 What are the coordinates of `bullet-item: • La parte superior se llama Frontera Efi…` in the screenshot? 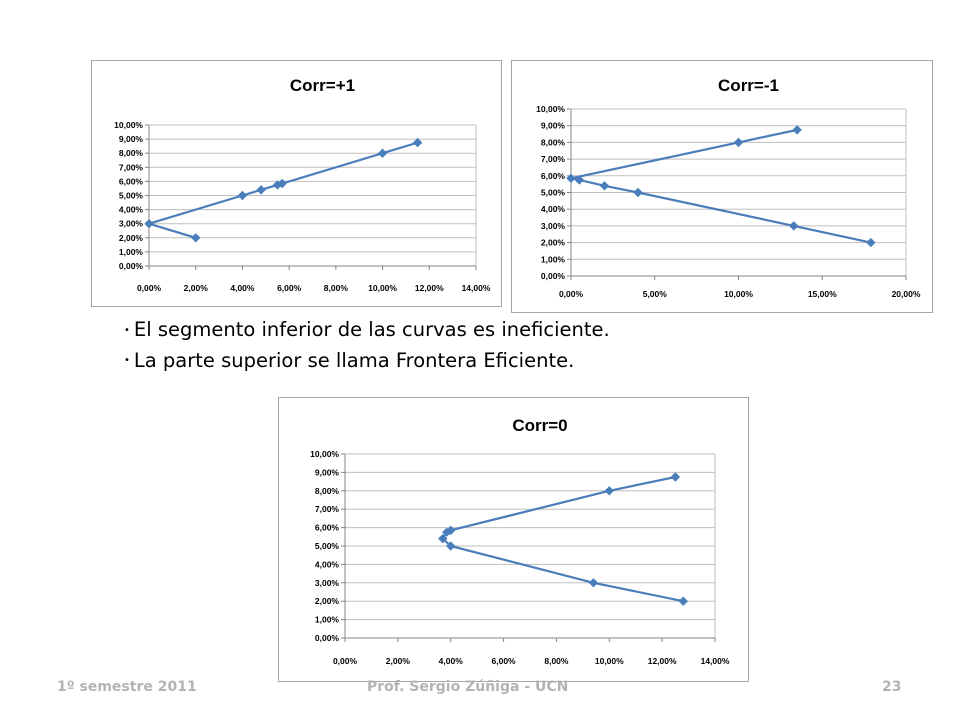 It's located at (367, 361).